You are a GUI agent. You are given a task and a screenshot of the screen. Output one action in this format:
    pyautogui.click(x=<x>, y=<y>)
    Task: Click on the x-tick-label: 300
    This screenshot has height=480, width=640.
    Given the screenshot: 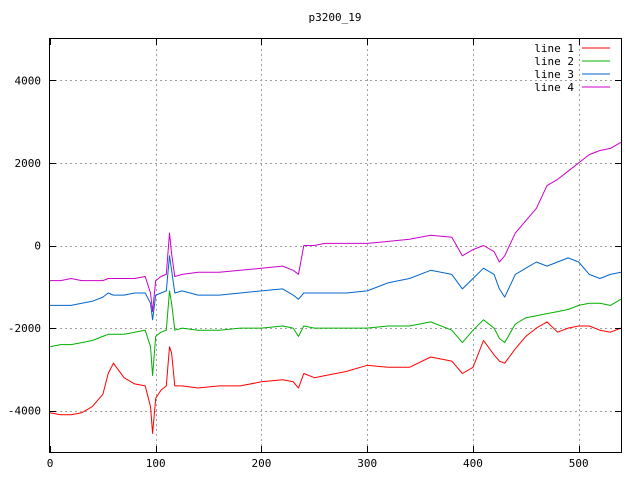 What is the action you would take?
    pyautogui.click(x=367, y=463)
    